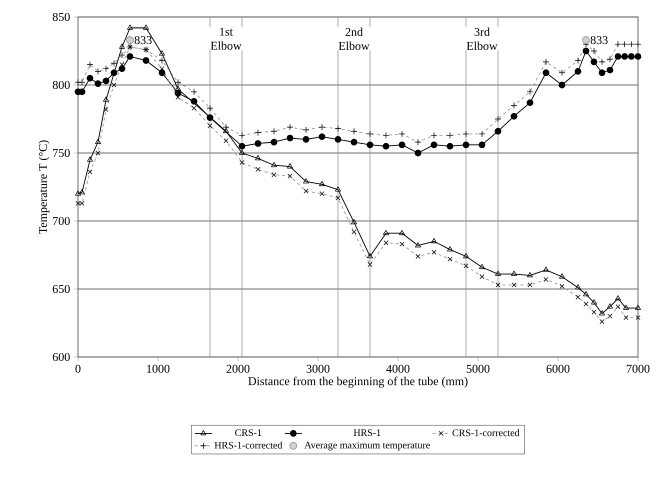 The width and height of the screenshot is (657, 498). Describe the element at coordinates (478, 368) in the screenshot. I see `x-tick-label: 5000` at that location.